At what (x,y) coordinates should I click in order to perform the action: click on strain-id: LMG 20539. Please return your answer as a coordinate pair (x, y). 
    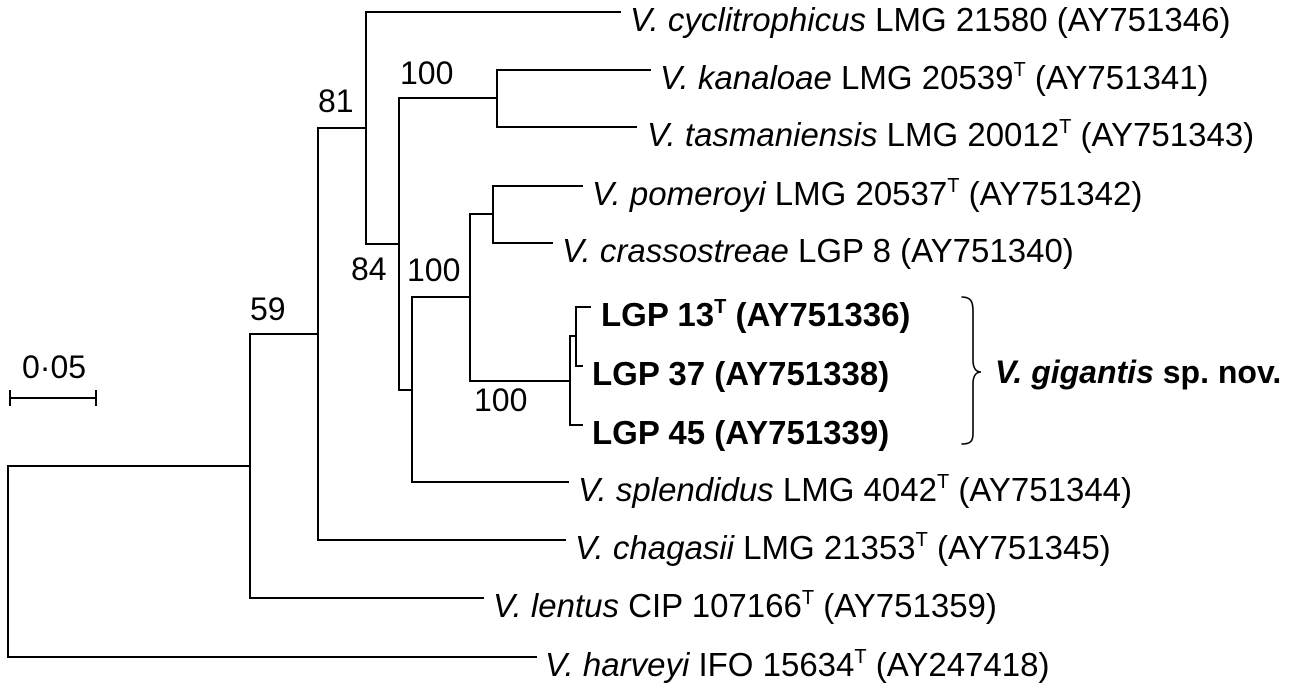
    Looking at the image, I should click on (927, 77).